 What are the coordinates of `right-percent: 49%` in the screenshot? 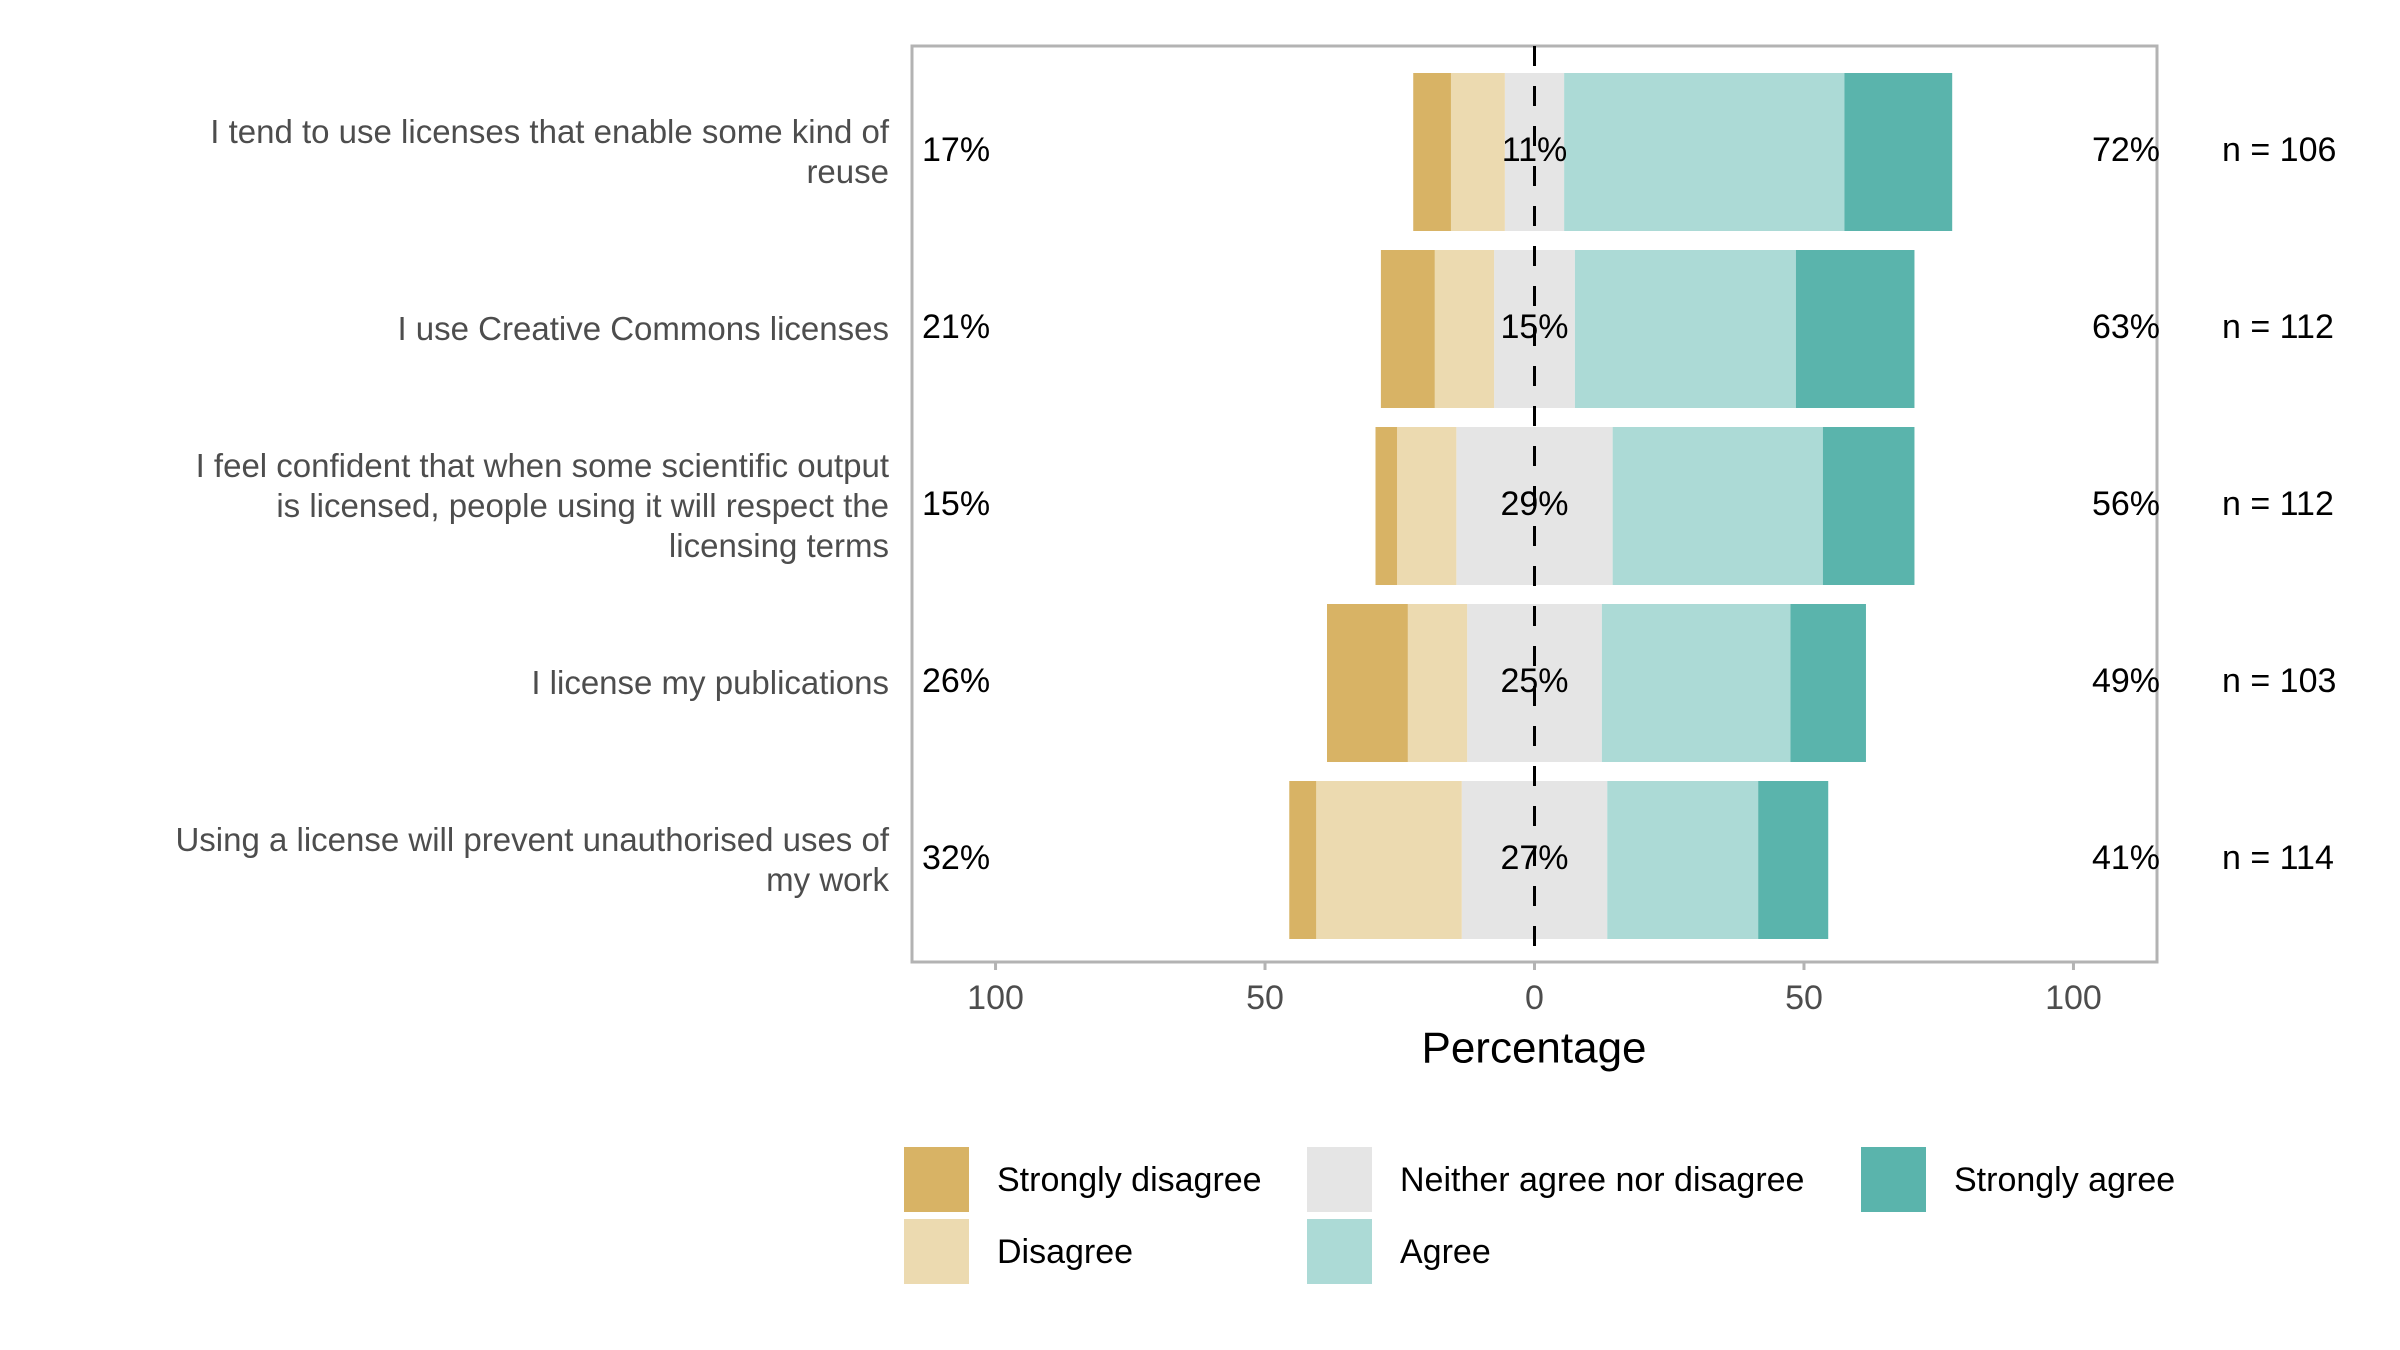 It's located at (2126, 681).